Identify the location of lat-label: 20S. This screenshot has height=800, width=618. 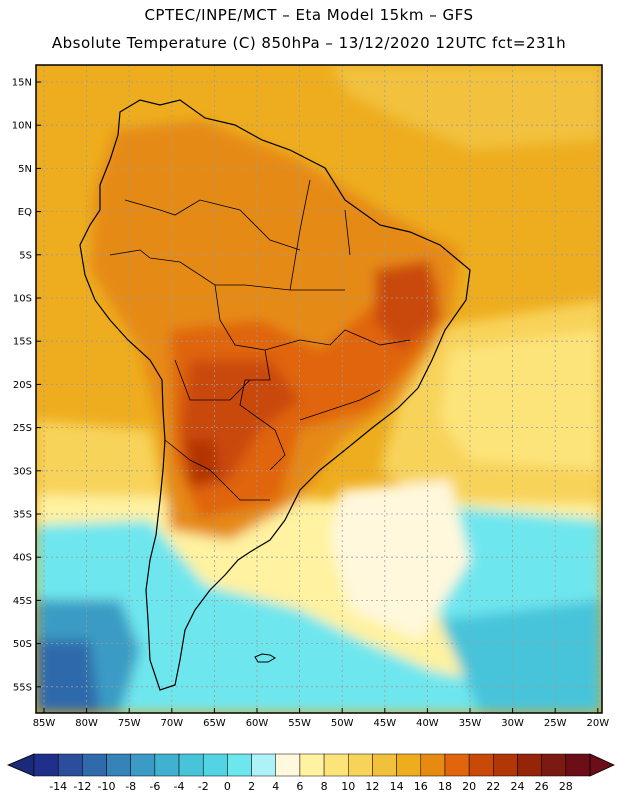
(22, 385).